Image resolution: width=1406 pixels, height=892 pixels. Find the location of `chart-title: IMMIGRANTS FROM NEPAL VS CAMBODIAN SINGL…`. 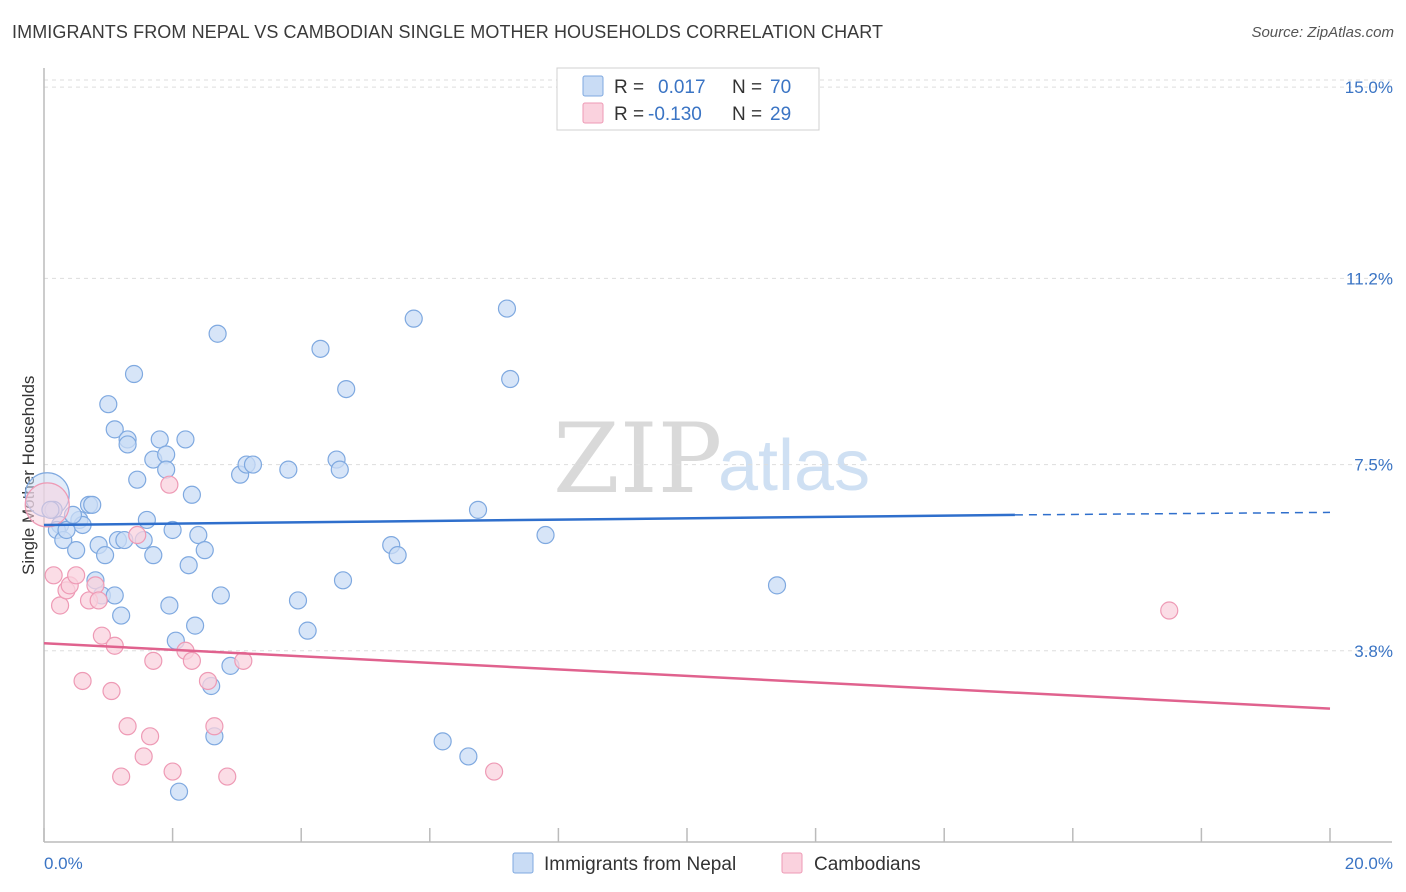

chart-title: IMMIGRANTS FROM NEPAL VS CAMBODIAN SINGL… is located at coordinates (448, 32).